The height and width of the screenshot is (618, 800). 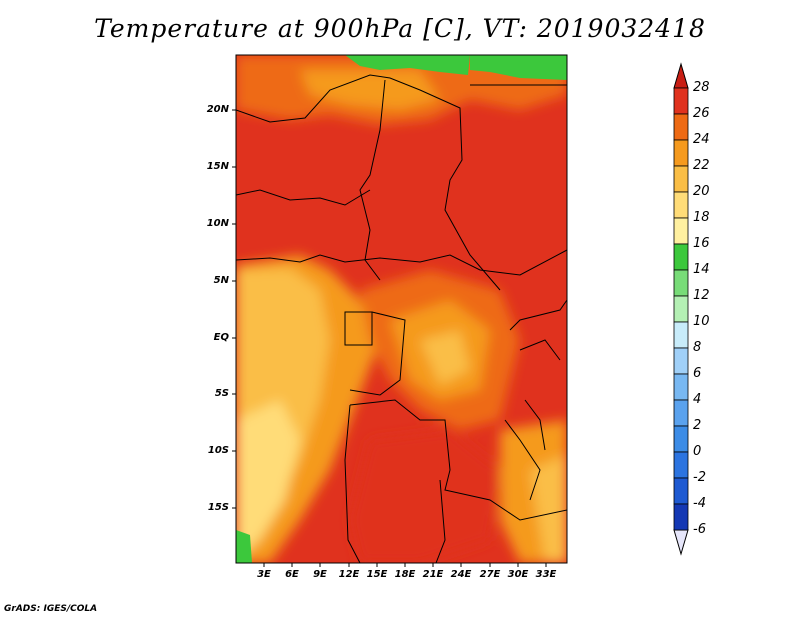 I want to click on lon-label: 3E, so click(x=264, y=574).